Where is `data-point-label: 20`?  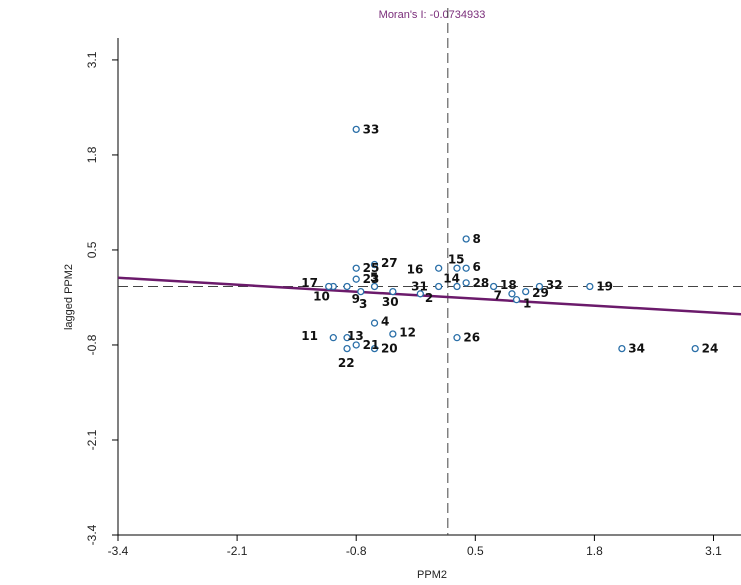 data-point-label: 20 is located at coordinates (389, 349).